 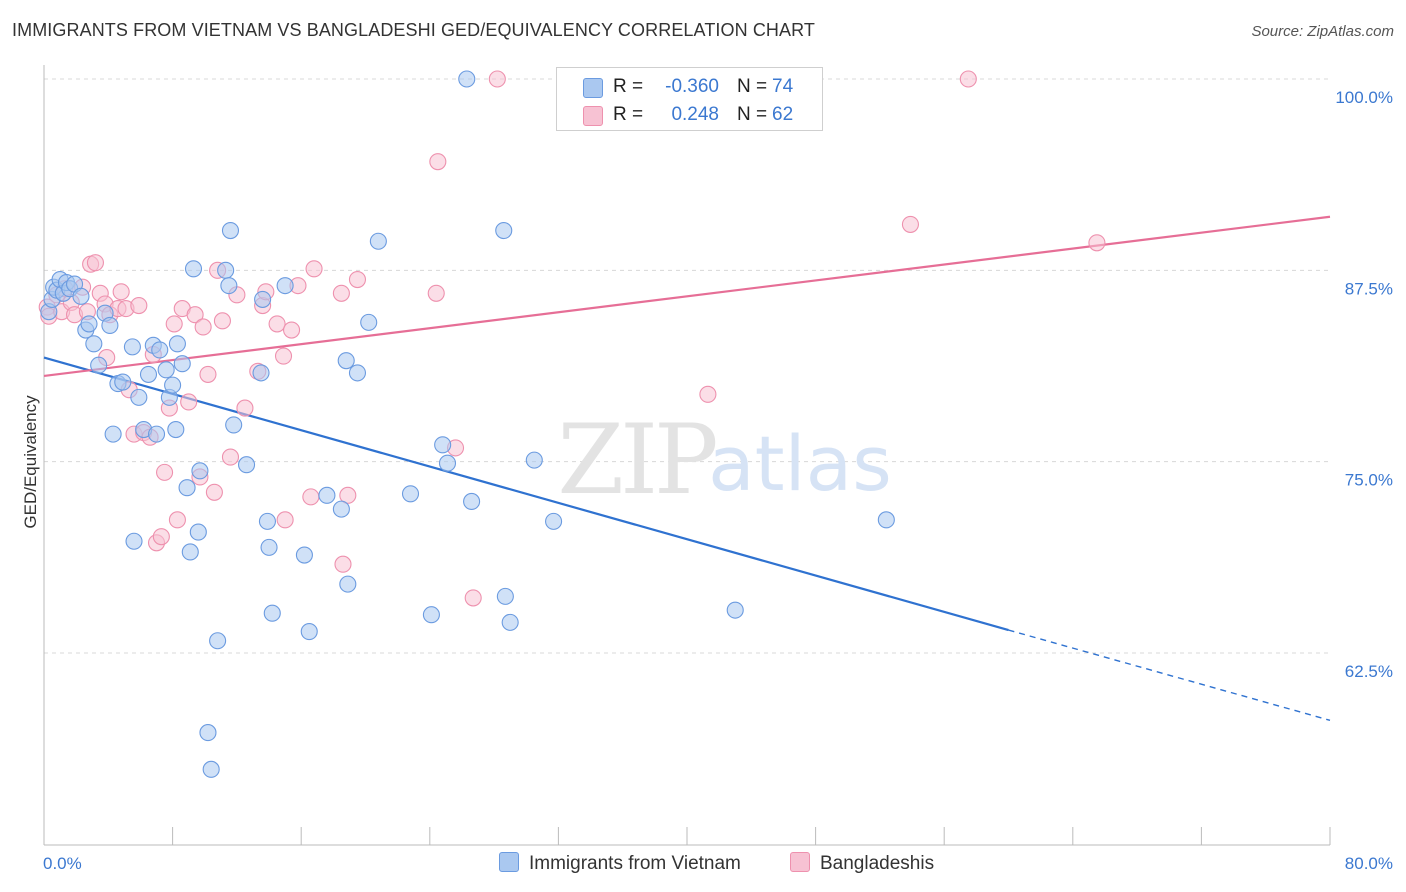 I want to click on watermark-atlas: atlas, so click(x=800, y=463).